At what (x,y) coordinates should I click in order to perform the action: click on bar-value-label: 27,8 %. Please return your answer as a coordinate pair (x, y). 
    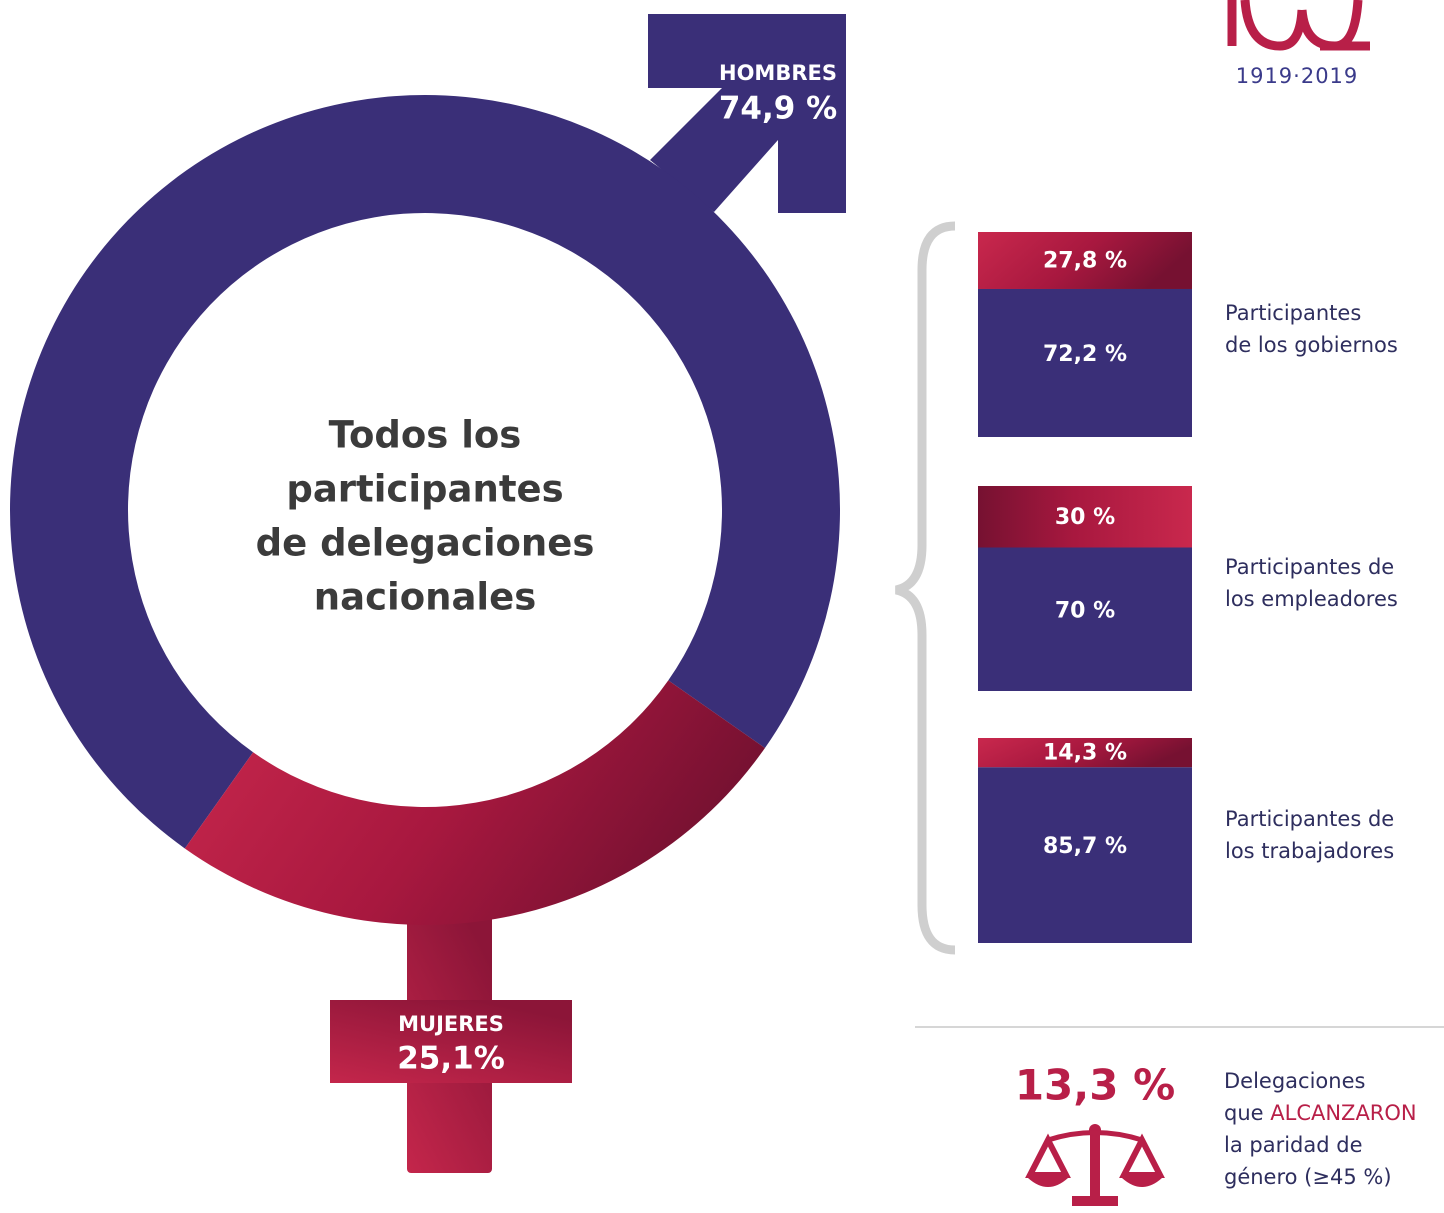
    Looking at the image, I should click on (1085, 260).